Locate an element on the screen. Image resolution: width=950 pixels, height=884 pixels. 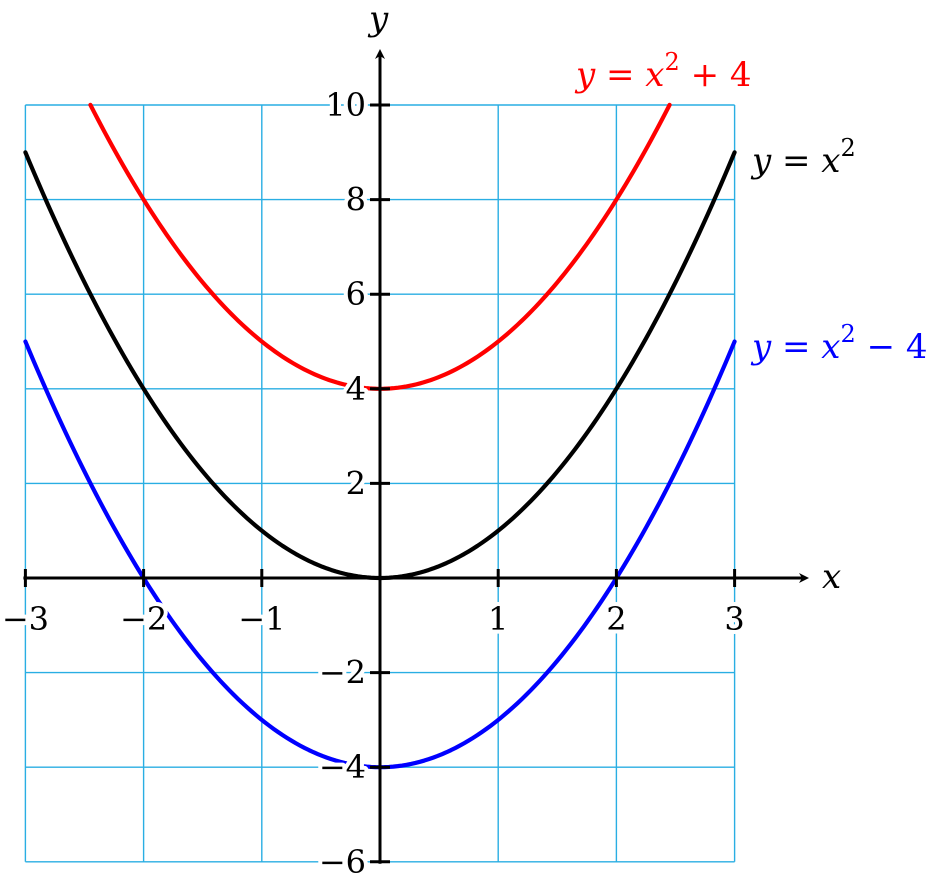
x-tick-label: −3 is located at coordinates (25, 619).